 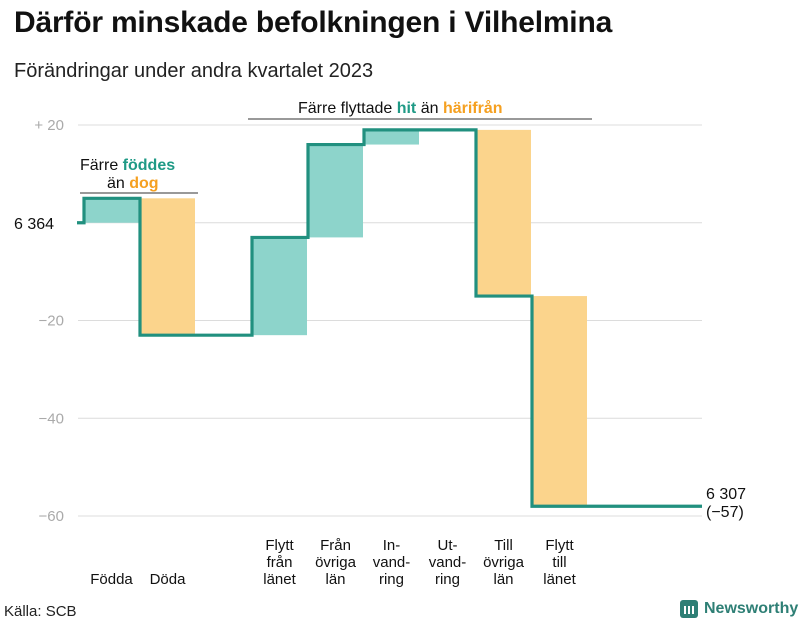 I want to click on brand-name: Newsworthy, so click(x=751, y=608).